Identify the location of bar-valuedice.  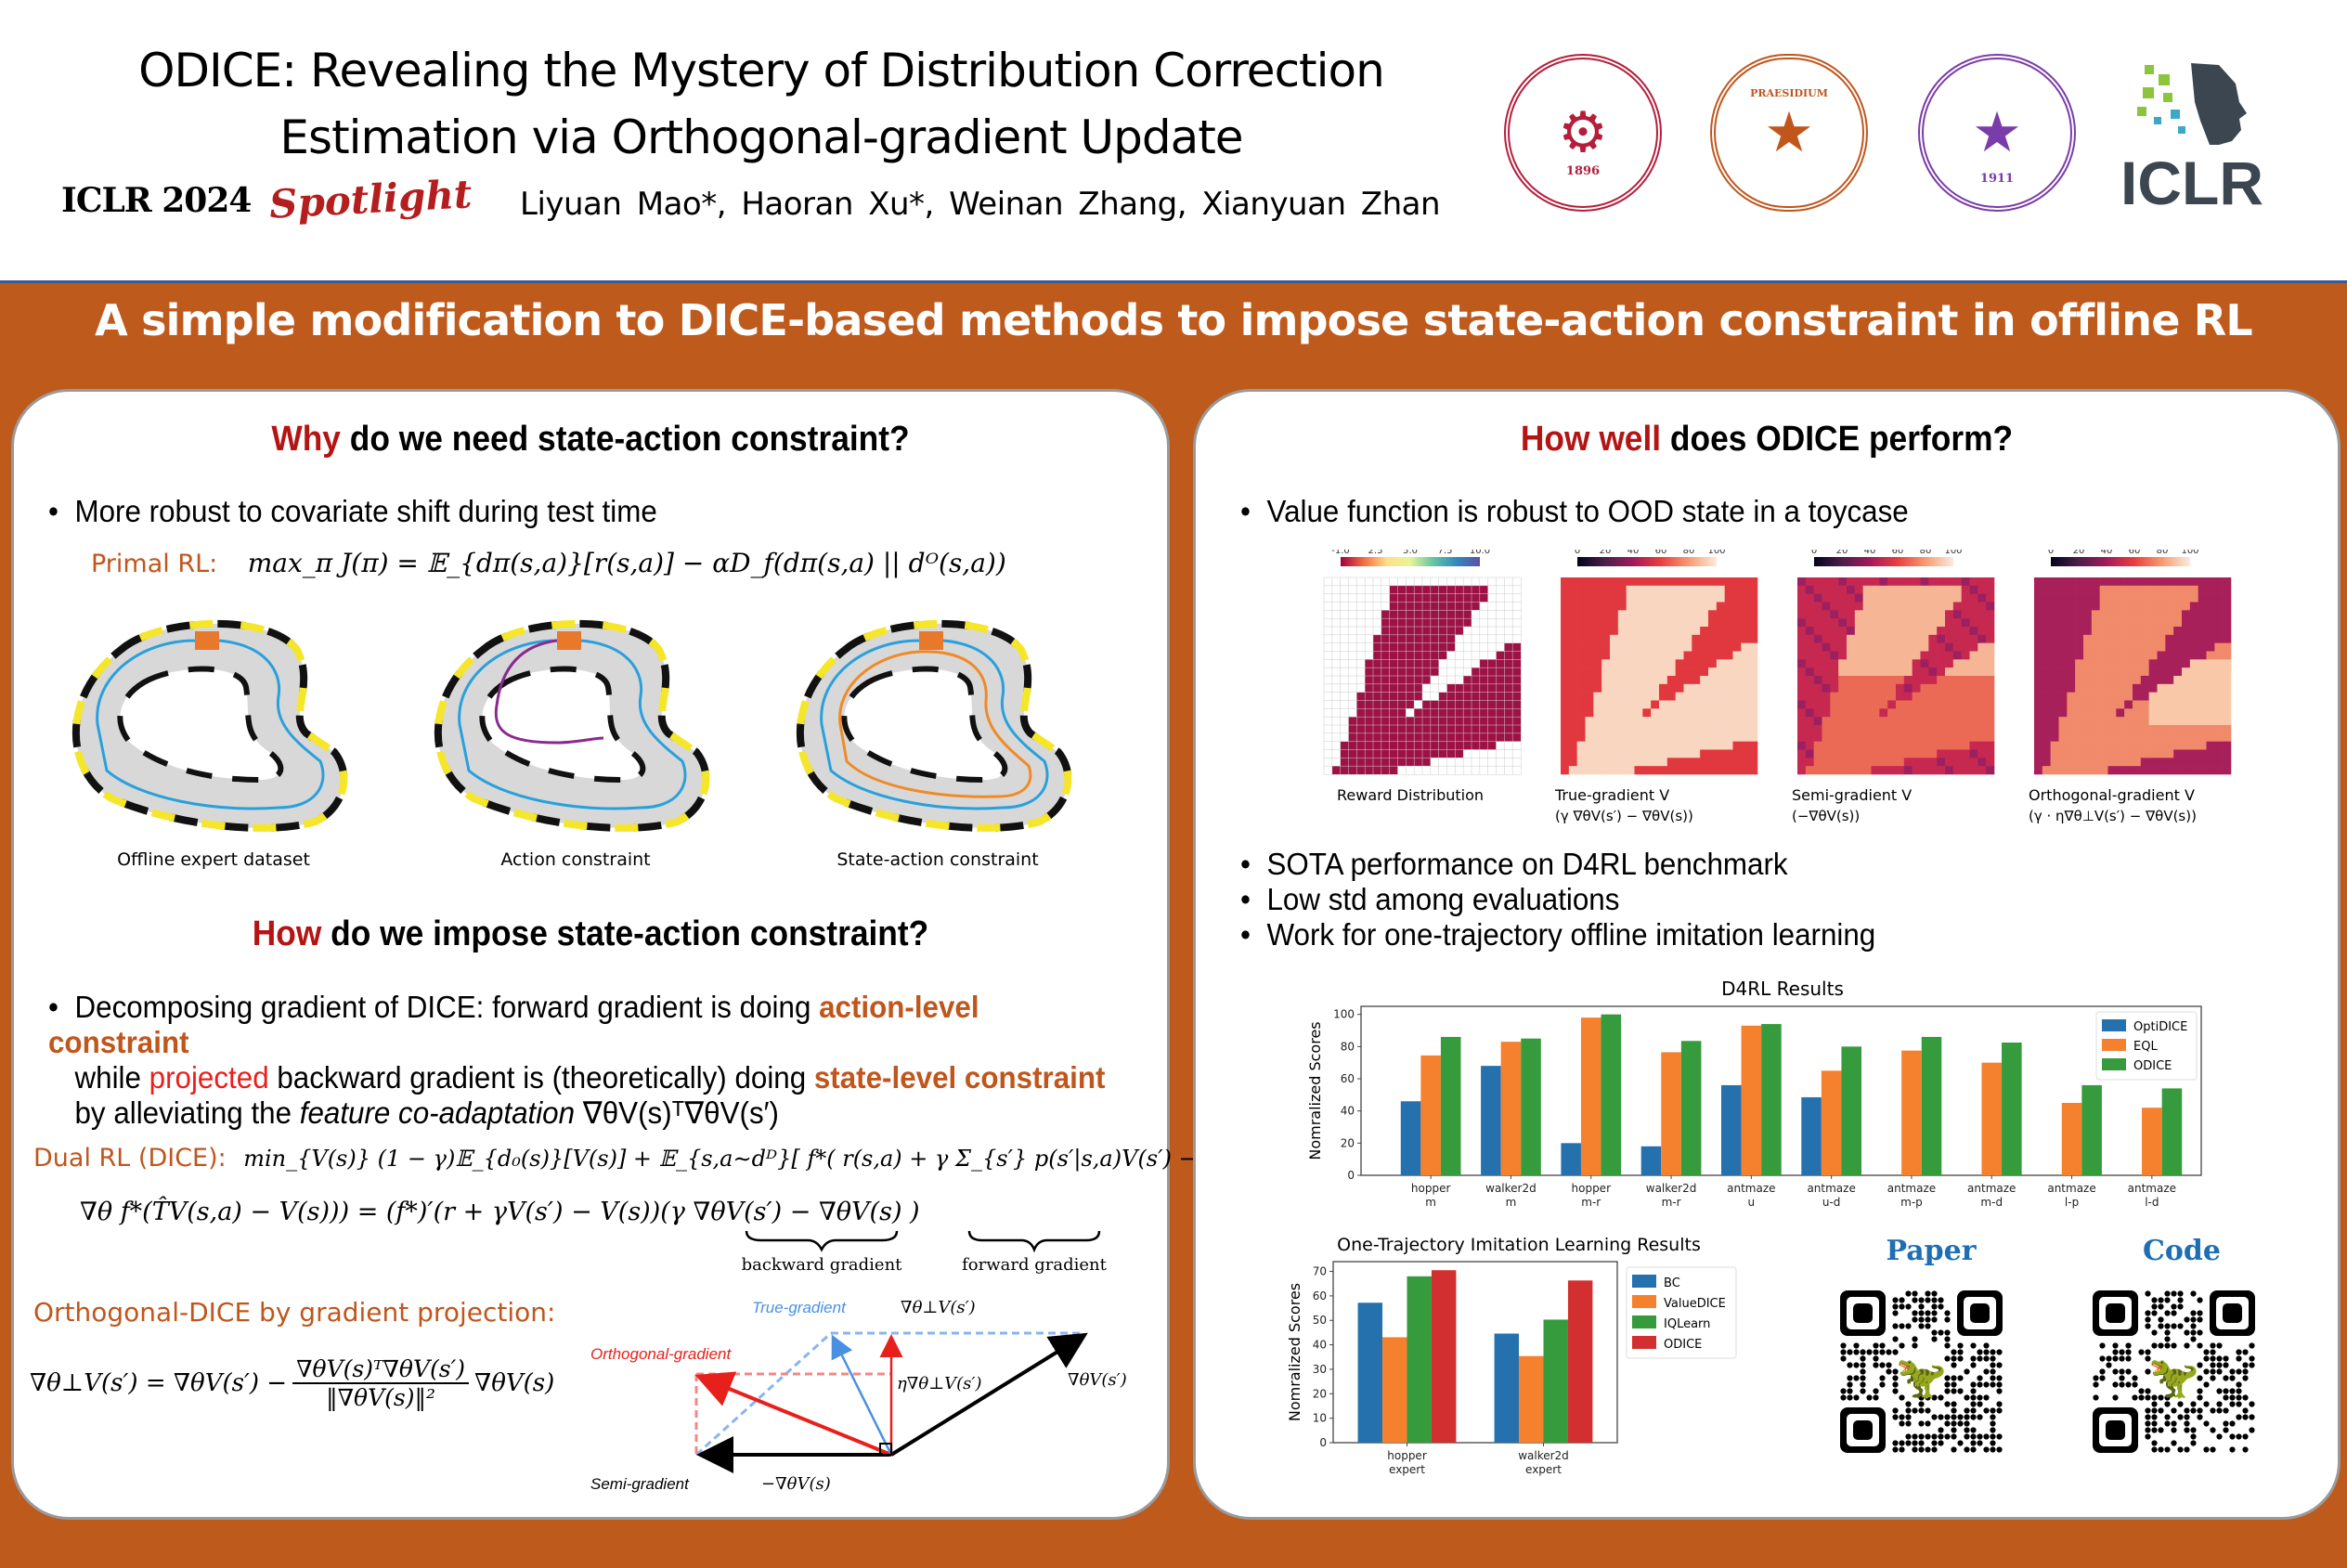
(1531, 1399).